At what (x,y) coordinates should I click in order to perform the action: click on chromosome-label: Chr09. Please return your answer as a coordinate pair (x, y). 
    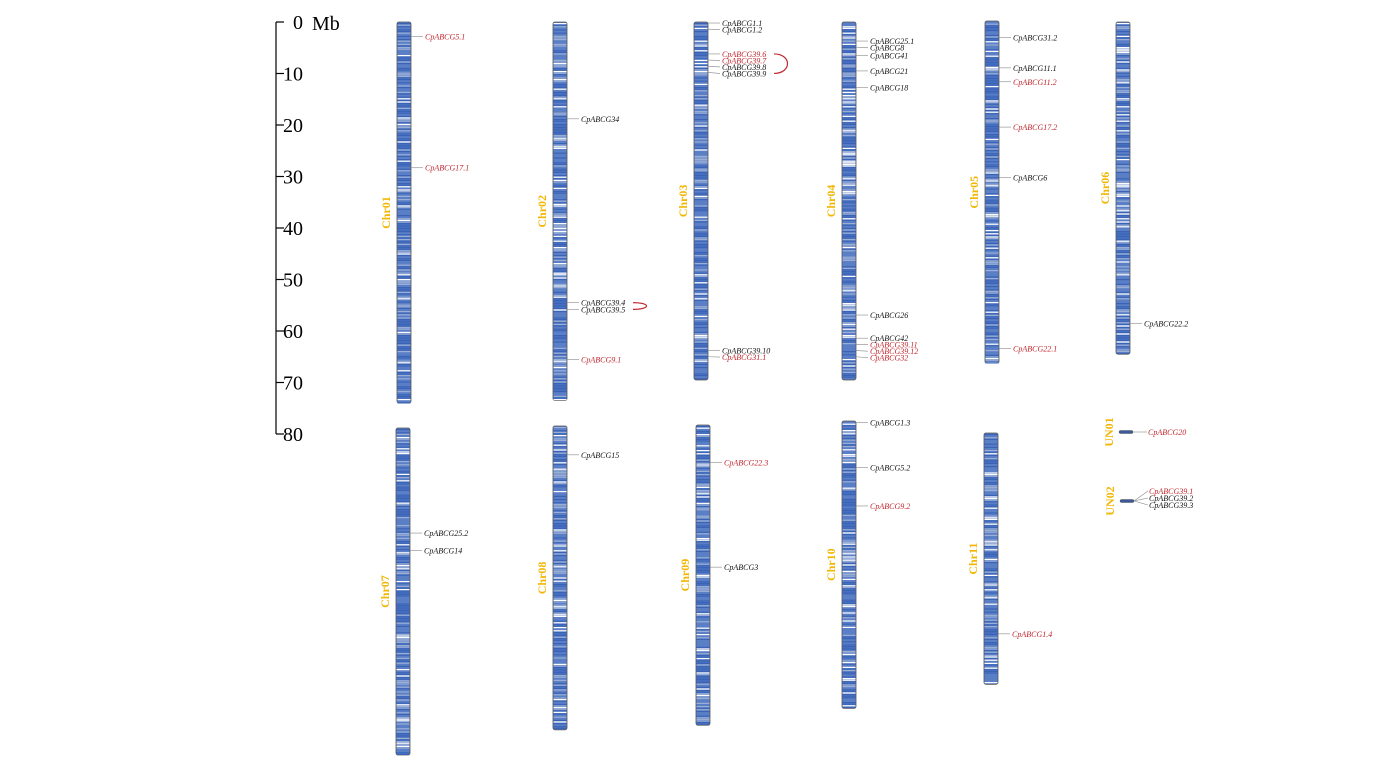
    Looking at the image, I should click on (685, 575).